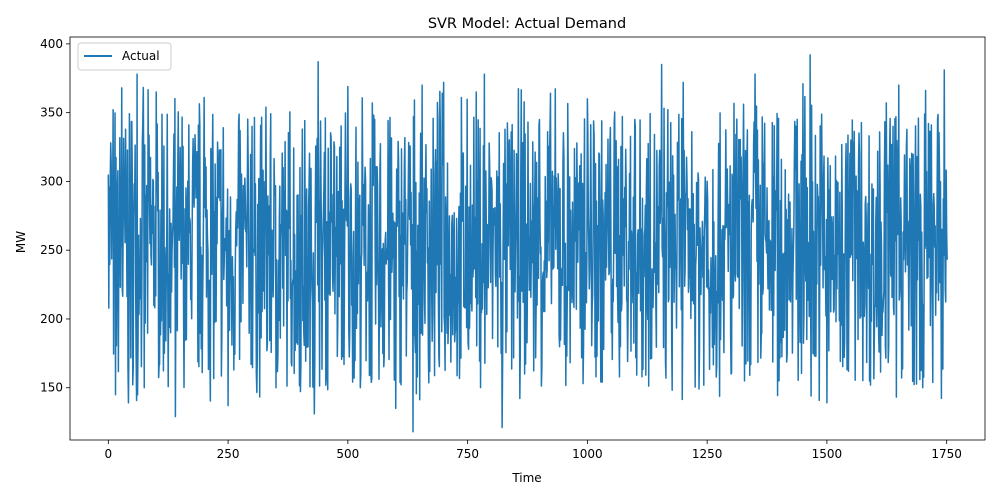  What do you see at coordinates (51, 250) in the screenshot?
I see `y-tick-label: 250` at bounding box center [51, 250].